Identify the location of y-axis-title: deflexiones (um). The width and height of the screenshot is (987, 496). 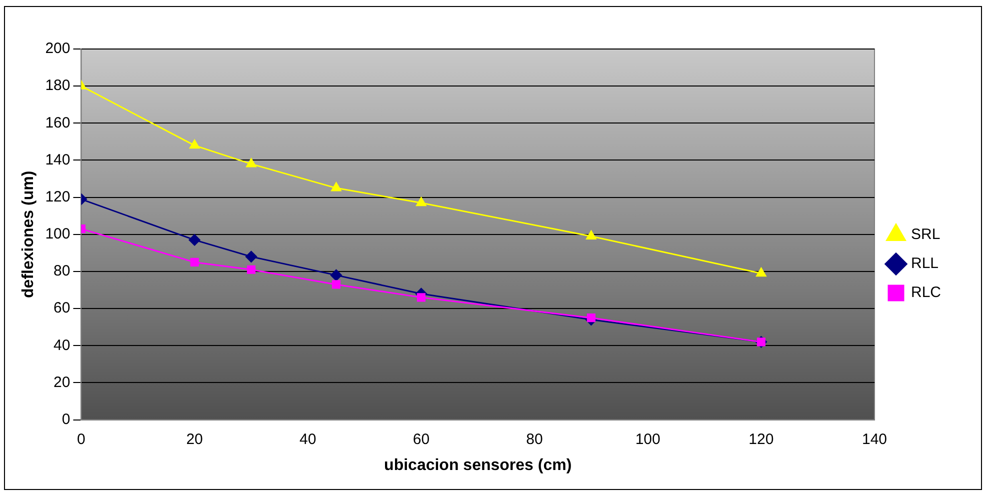
(29, 234).